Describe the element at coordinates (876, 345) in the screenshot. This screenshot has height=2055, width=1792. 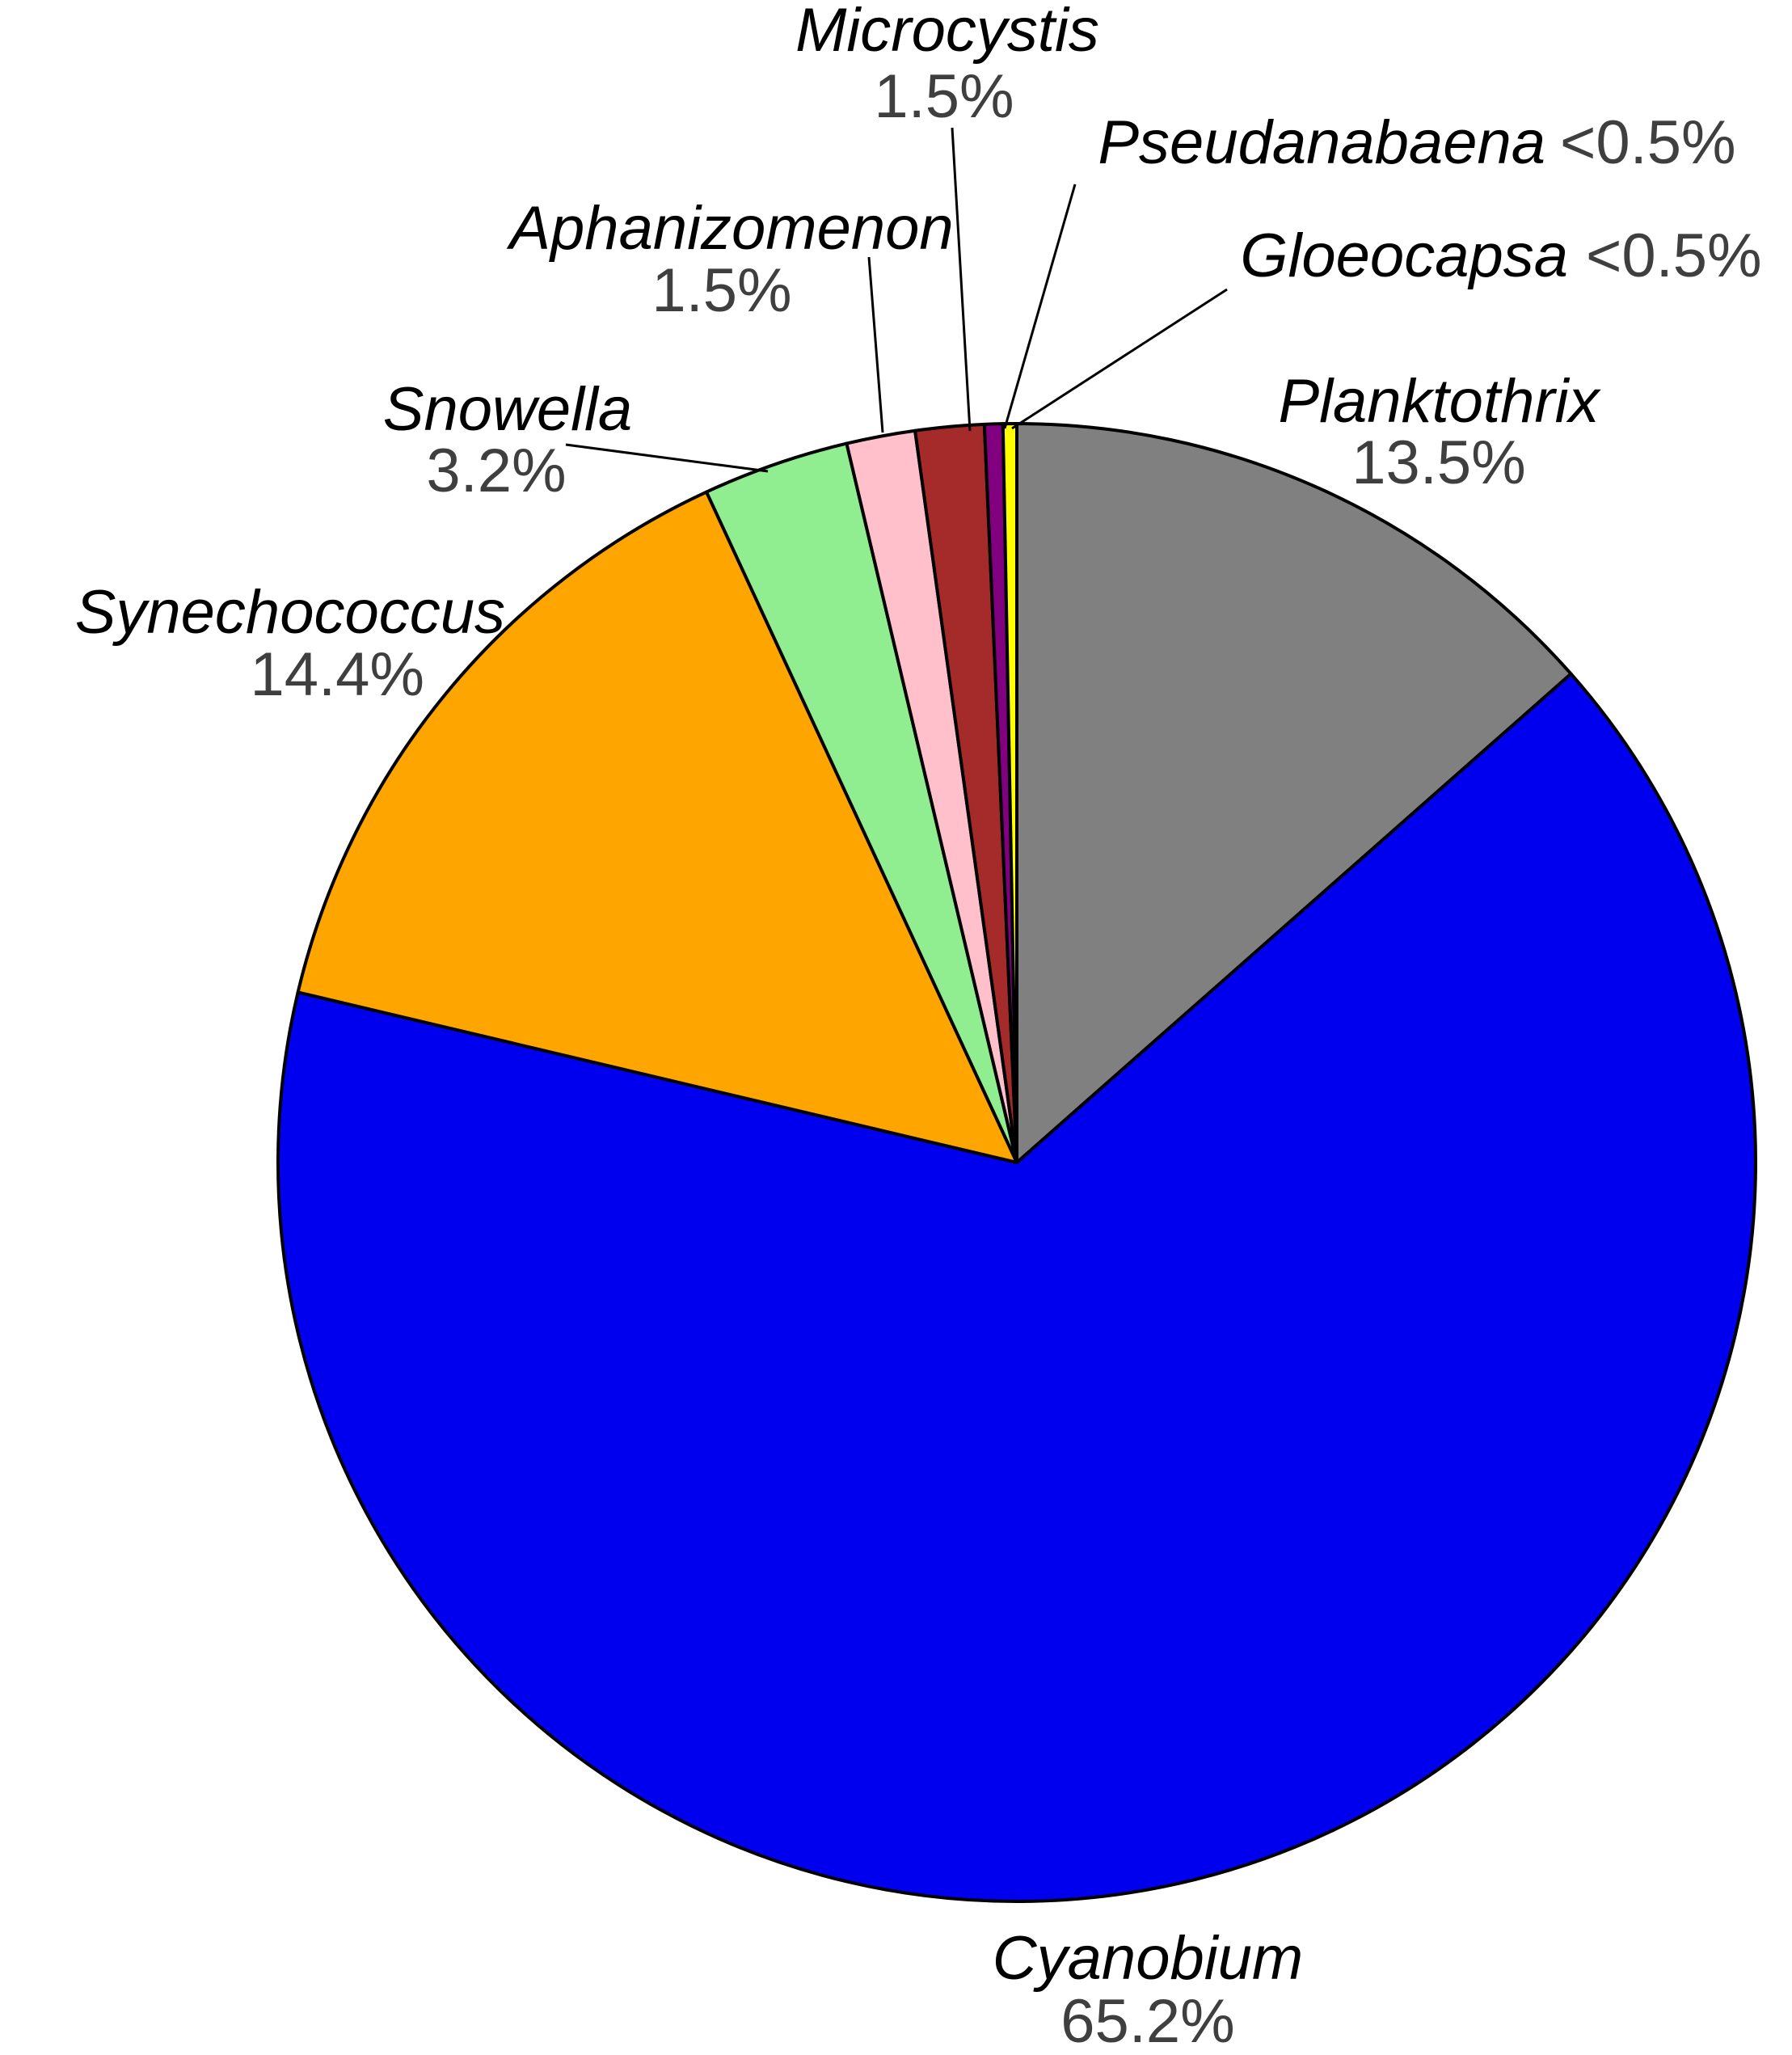
I see `leader-line-aphanizomenon` at that location.